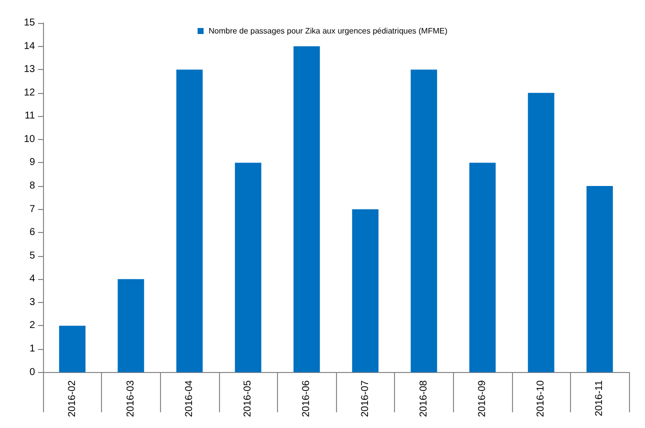 This screenshot has height=428, width=645. Describe the element at coordinates (30, 70) in the screenshot. I see `y-tick-label: 13` at that location.